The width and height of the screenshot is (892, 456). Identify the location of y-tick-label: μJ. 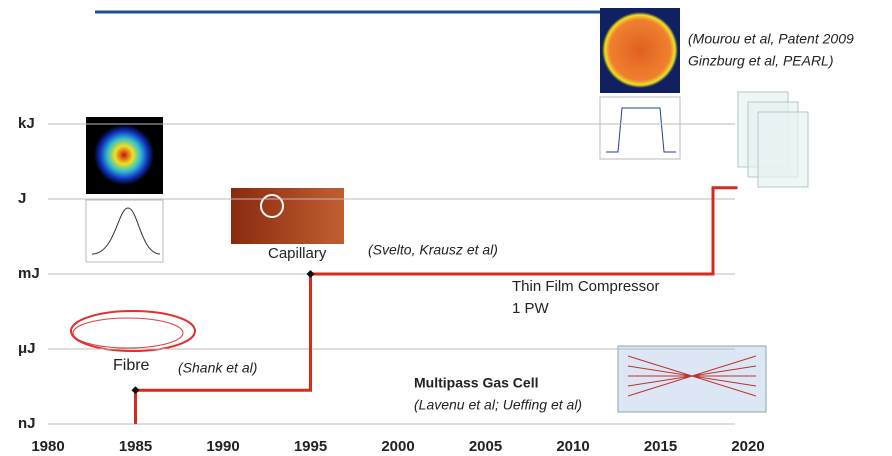
(27, 348).